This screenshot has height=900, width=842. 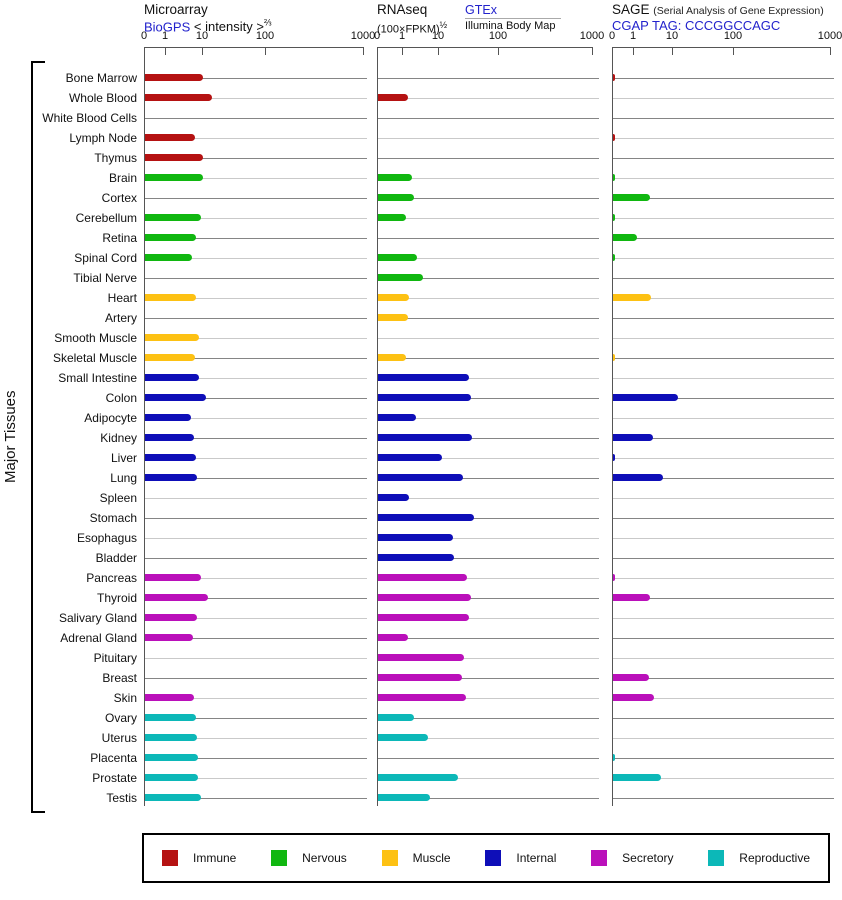 What do you see at coordinates (733, 36) in the screenshot?
I see `x-axis-tick-label: 100` at bounding box center [733, 36].